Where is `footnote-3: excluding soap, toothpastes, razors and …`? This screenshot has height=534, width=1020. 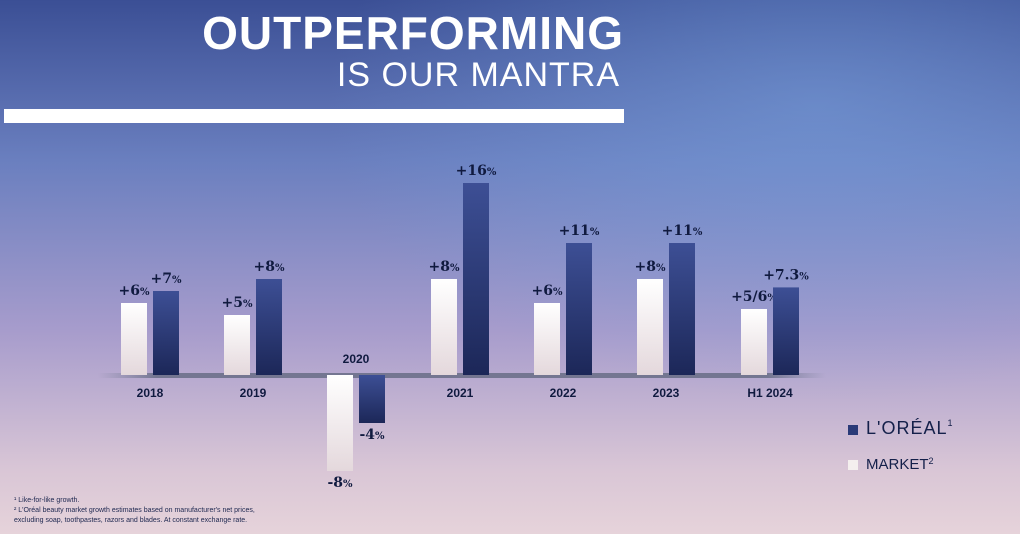 footnote-3: excluding soap, toothpastes, razors and … is located at coordinates (131, 520).